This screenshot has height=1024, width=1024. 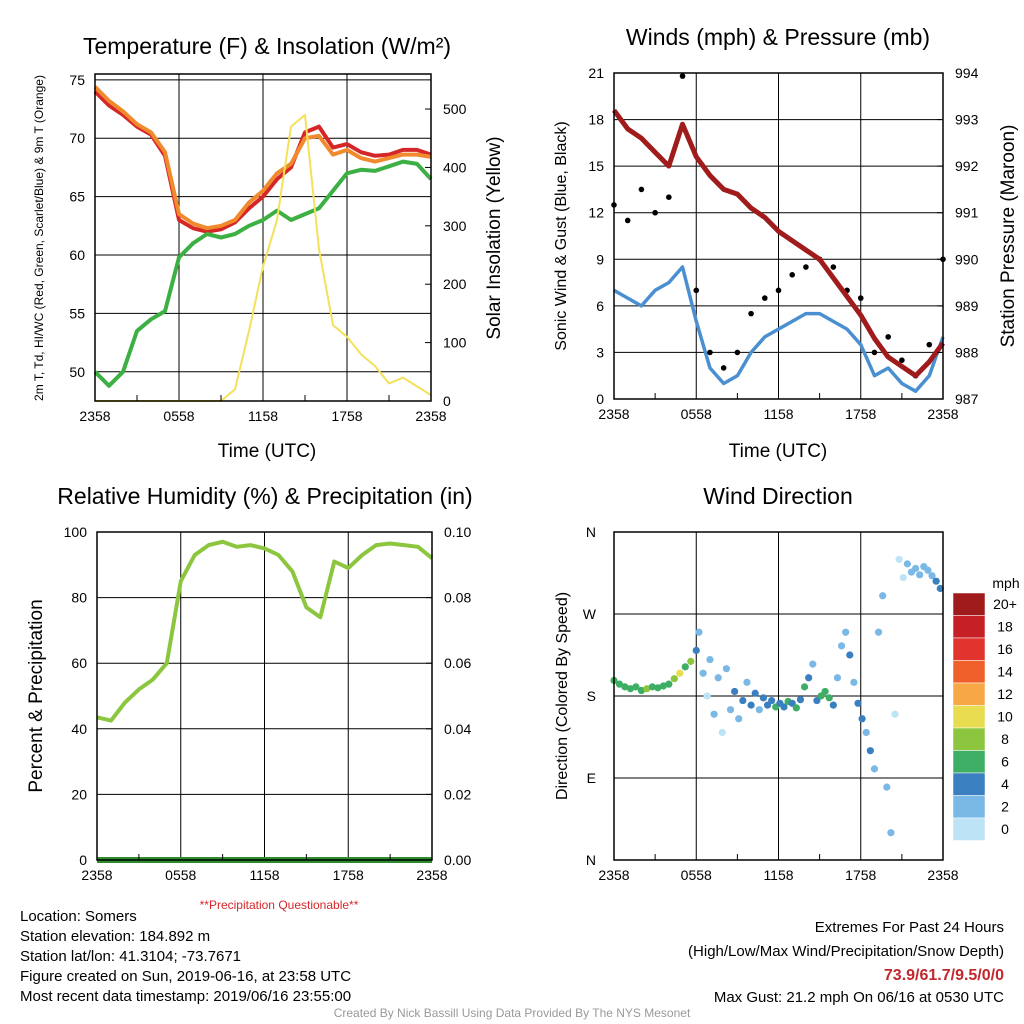 I want to click on humidity-line, so click(x=265, y=631).